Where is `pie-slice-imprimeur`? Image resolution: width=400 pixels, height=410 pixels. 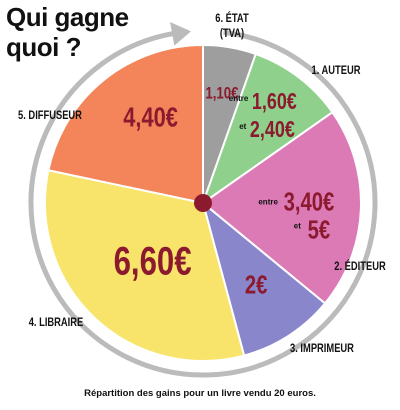 pie-slice-imprimeur is located at coordinates (264, 278).